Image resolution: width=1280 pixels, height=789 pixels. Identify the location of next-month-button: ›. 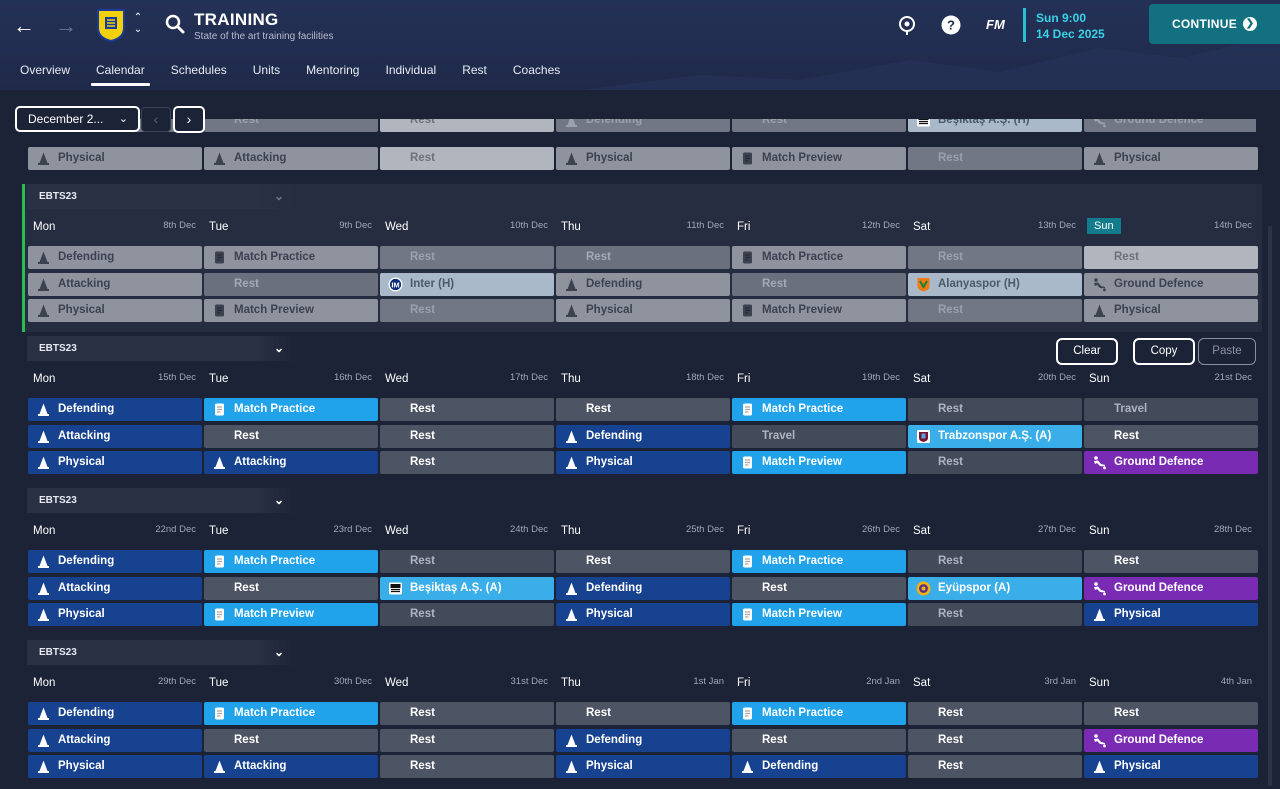
(189, 119).